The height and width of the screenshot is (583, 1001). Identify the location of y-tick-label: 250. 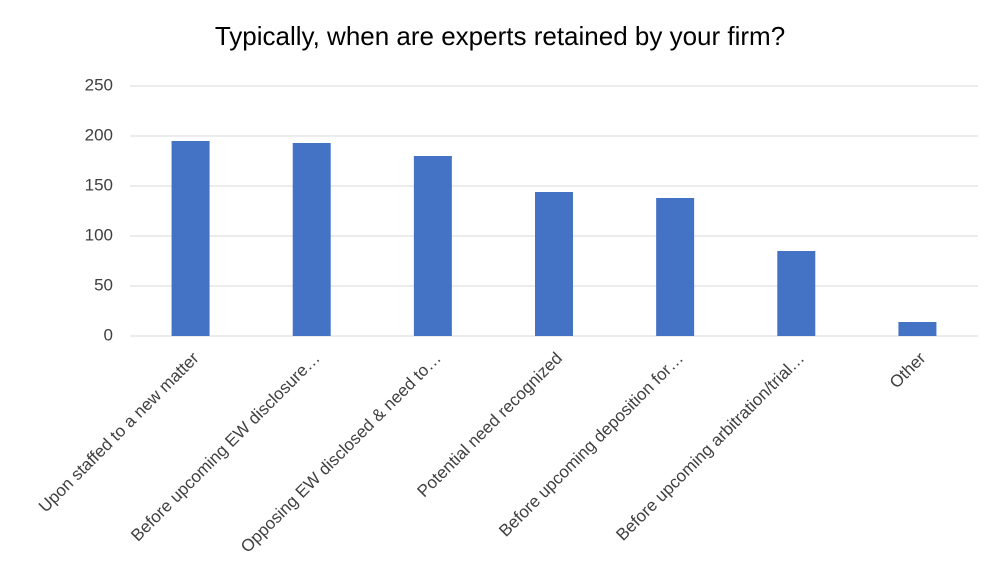
(99, 84).